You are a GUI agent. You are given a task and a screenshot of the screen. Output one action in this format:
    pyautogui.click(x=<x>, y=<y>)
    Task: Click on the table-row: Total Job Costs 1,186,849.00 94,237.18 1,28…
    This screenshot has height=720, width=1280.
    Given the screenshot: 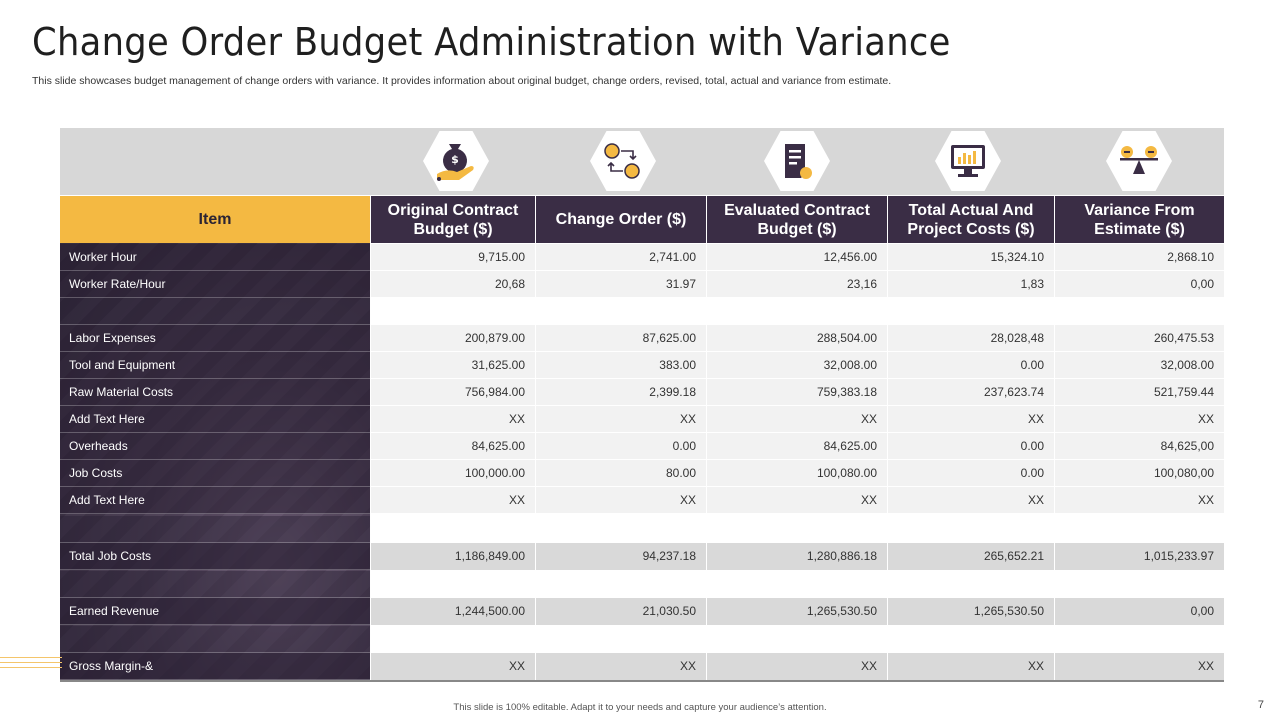 What is the action you would take?
    pyautogui.click(x=642, y=556)
    